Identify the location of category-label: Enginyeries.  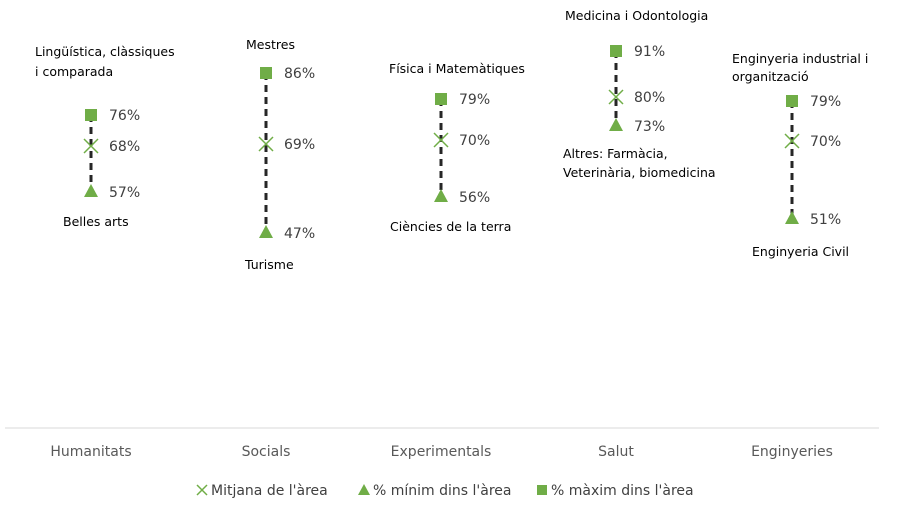
(792, 452).